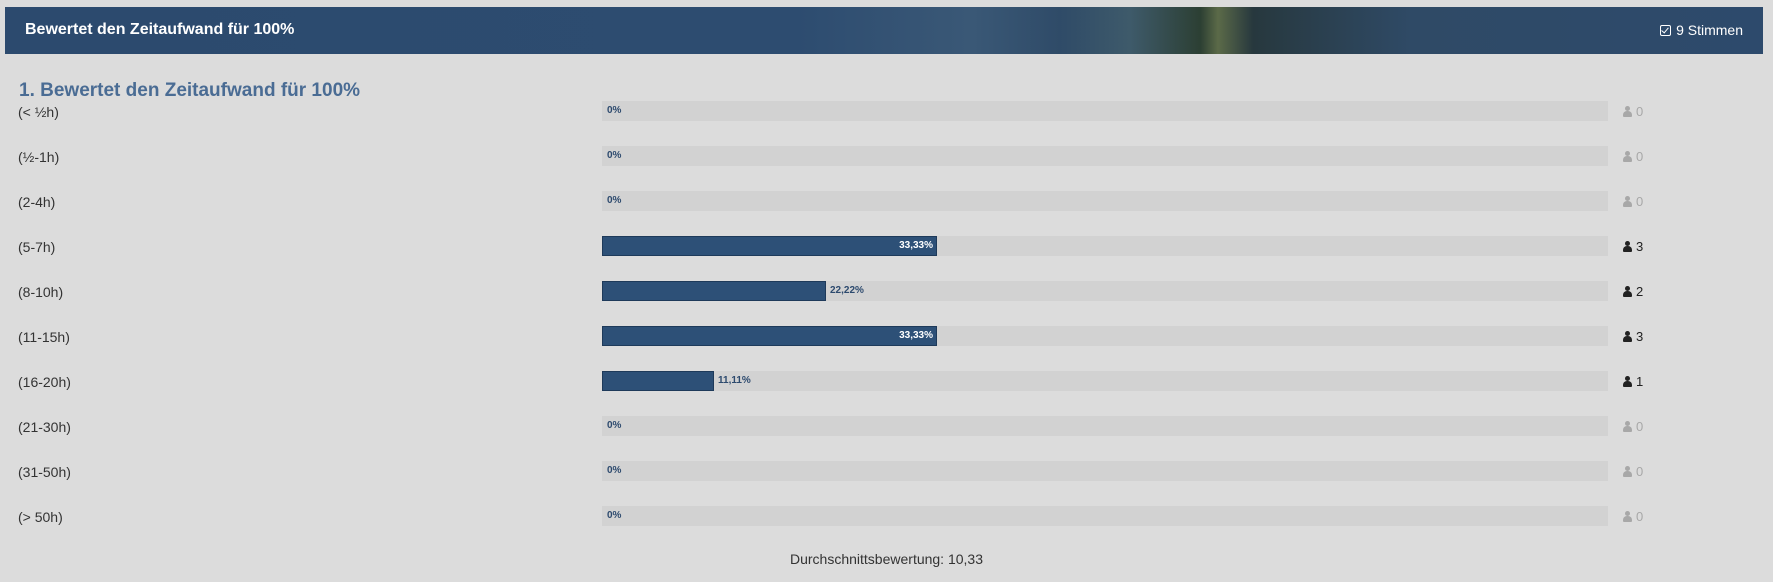 This screenshot has width=1773, height=582. Describe the element at coordinates (1640, 291) in the screenshot. I see `poll-option-count-value: 2` at that location.